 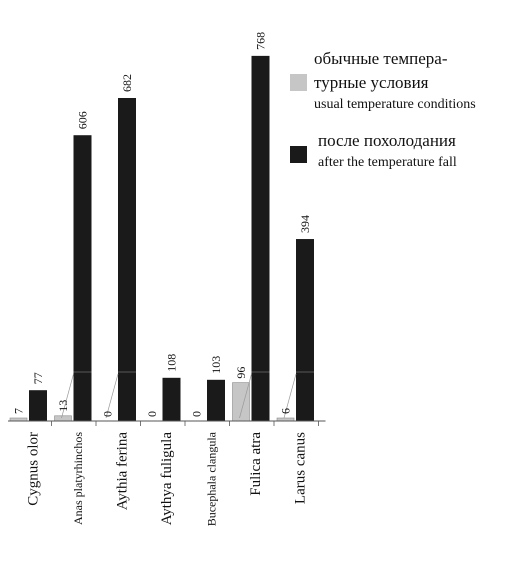 I want to click on legend-swatch-usual, so click(x=298, y=82).